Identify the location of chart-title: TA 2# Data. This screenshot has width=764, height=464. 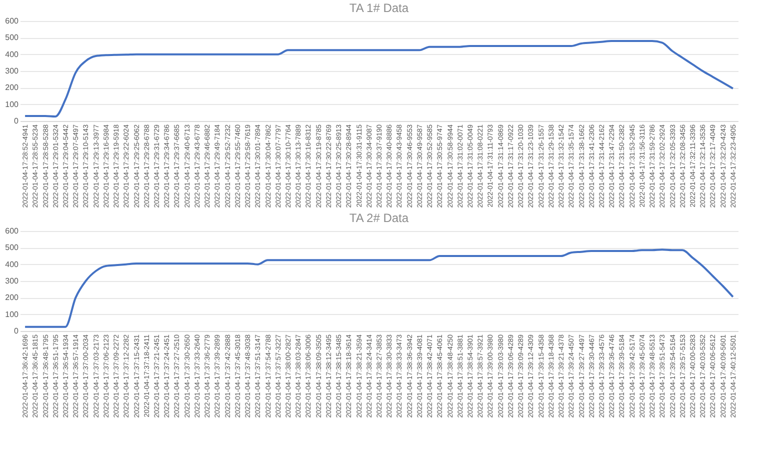
(379, 218).